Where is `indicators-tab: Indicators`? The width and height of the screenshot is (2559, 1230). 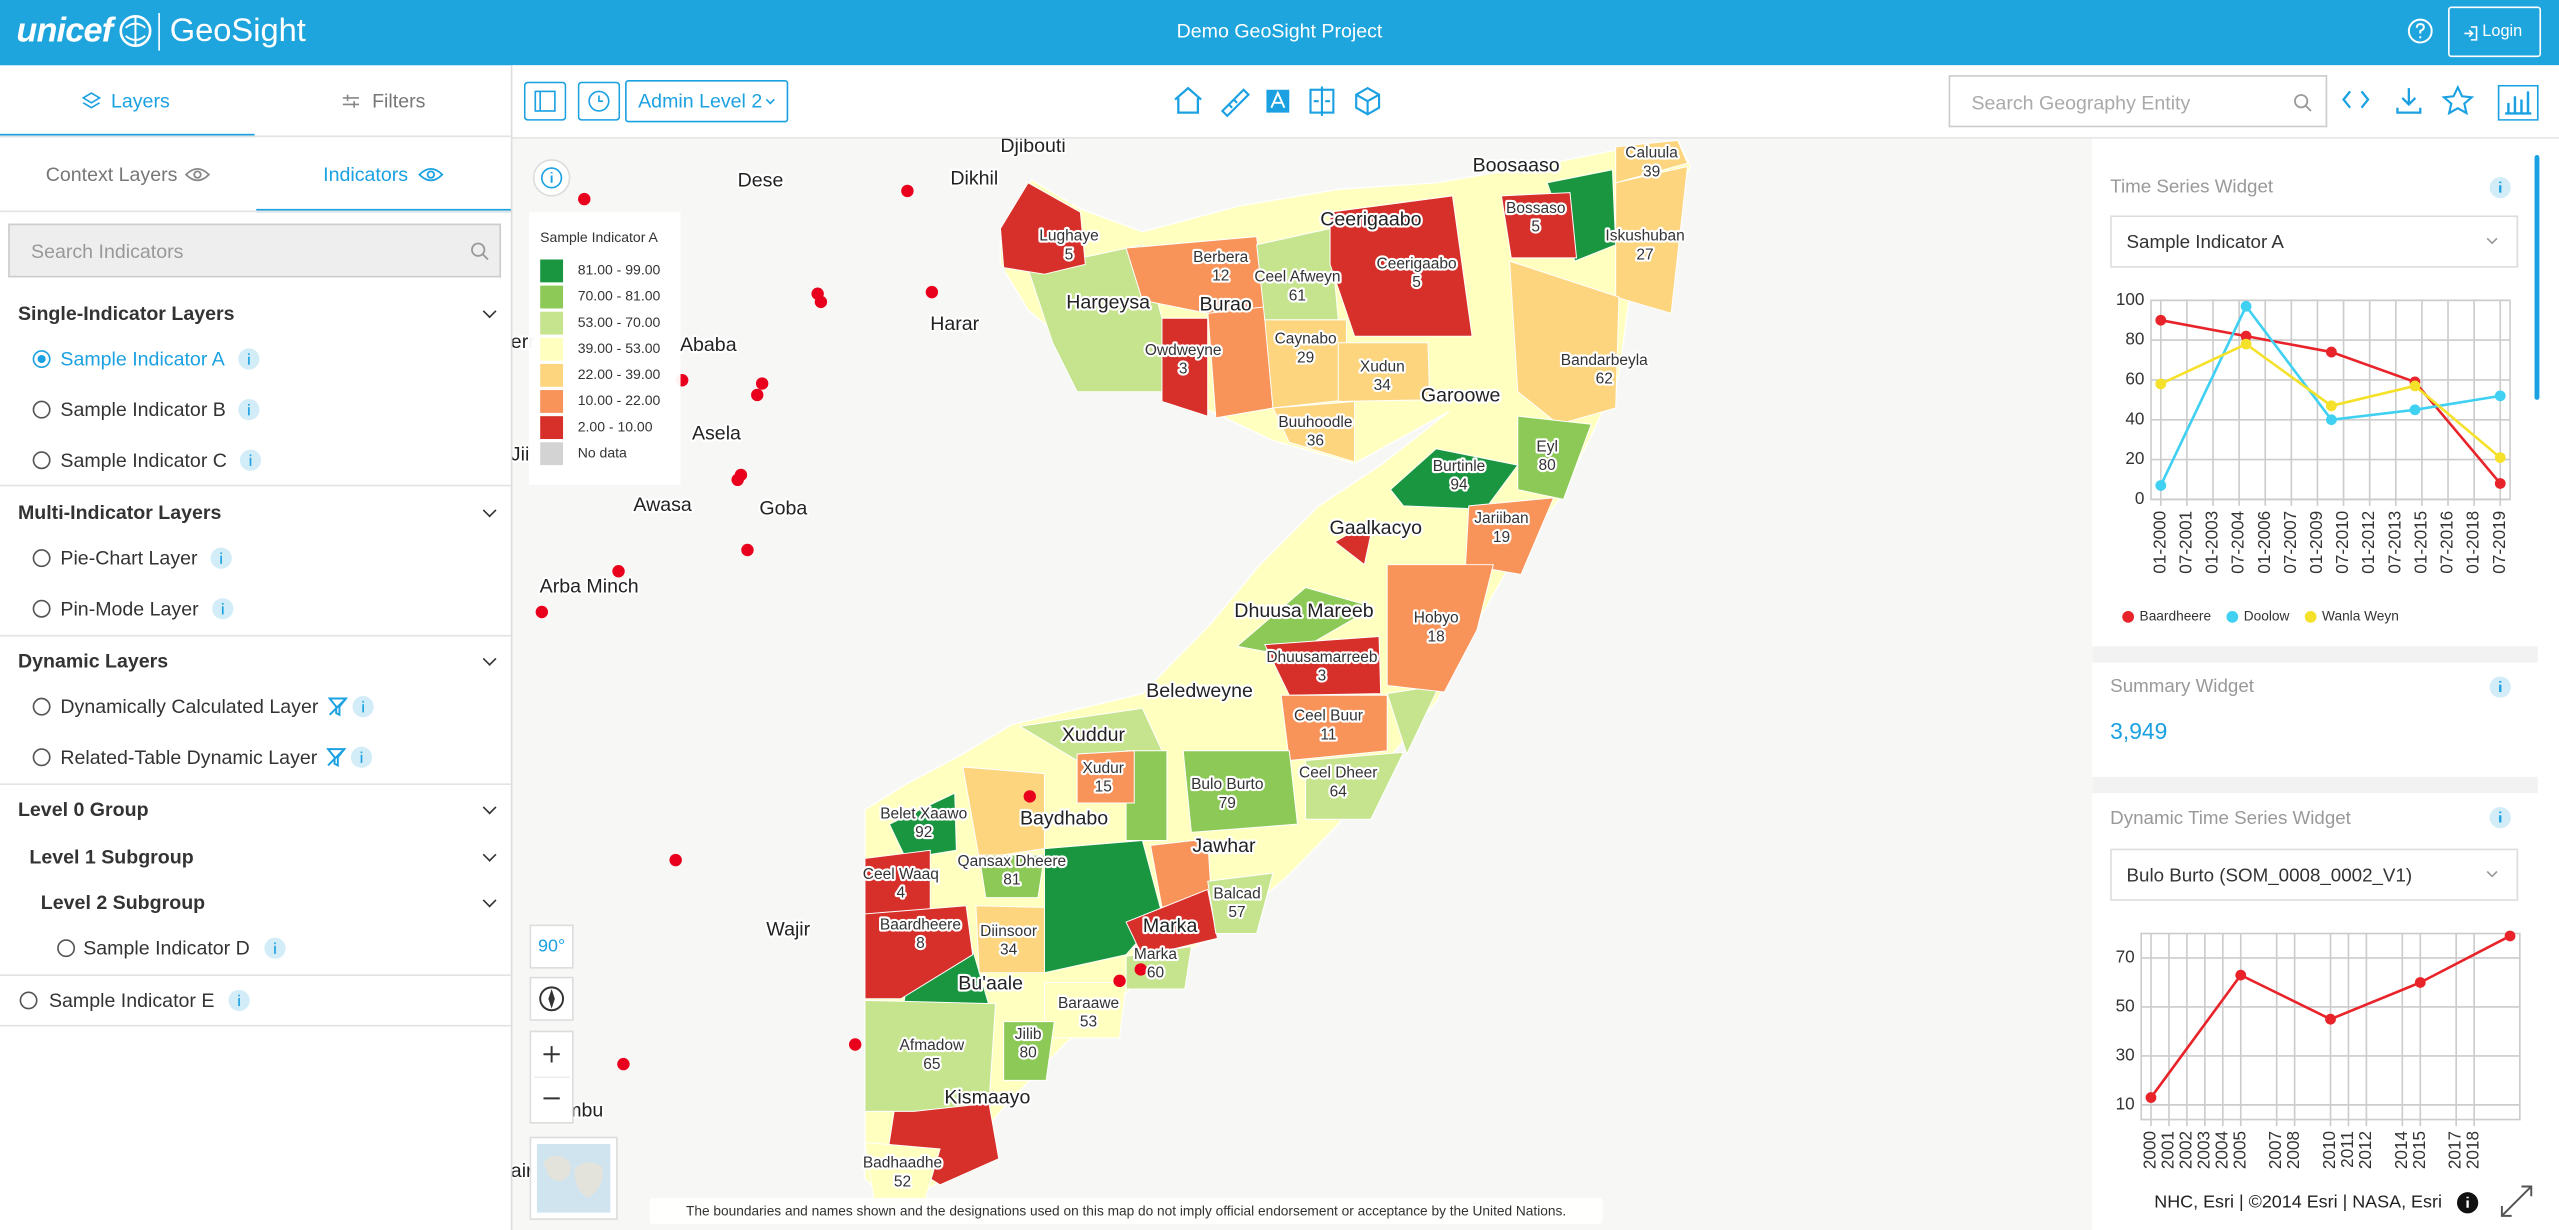 indicators-tab: Indicators is located at coordinates (366, 175).